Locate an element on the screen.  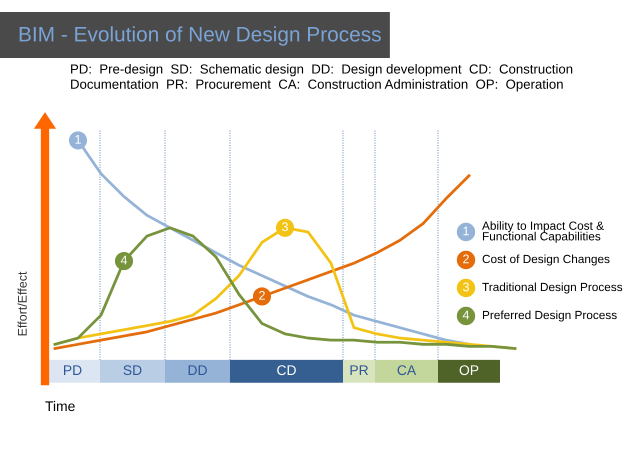
text: 4 is located at coordinates (466, 315).